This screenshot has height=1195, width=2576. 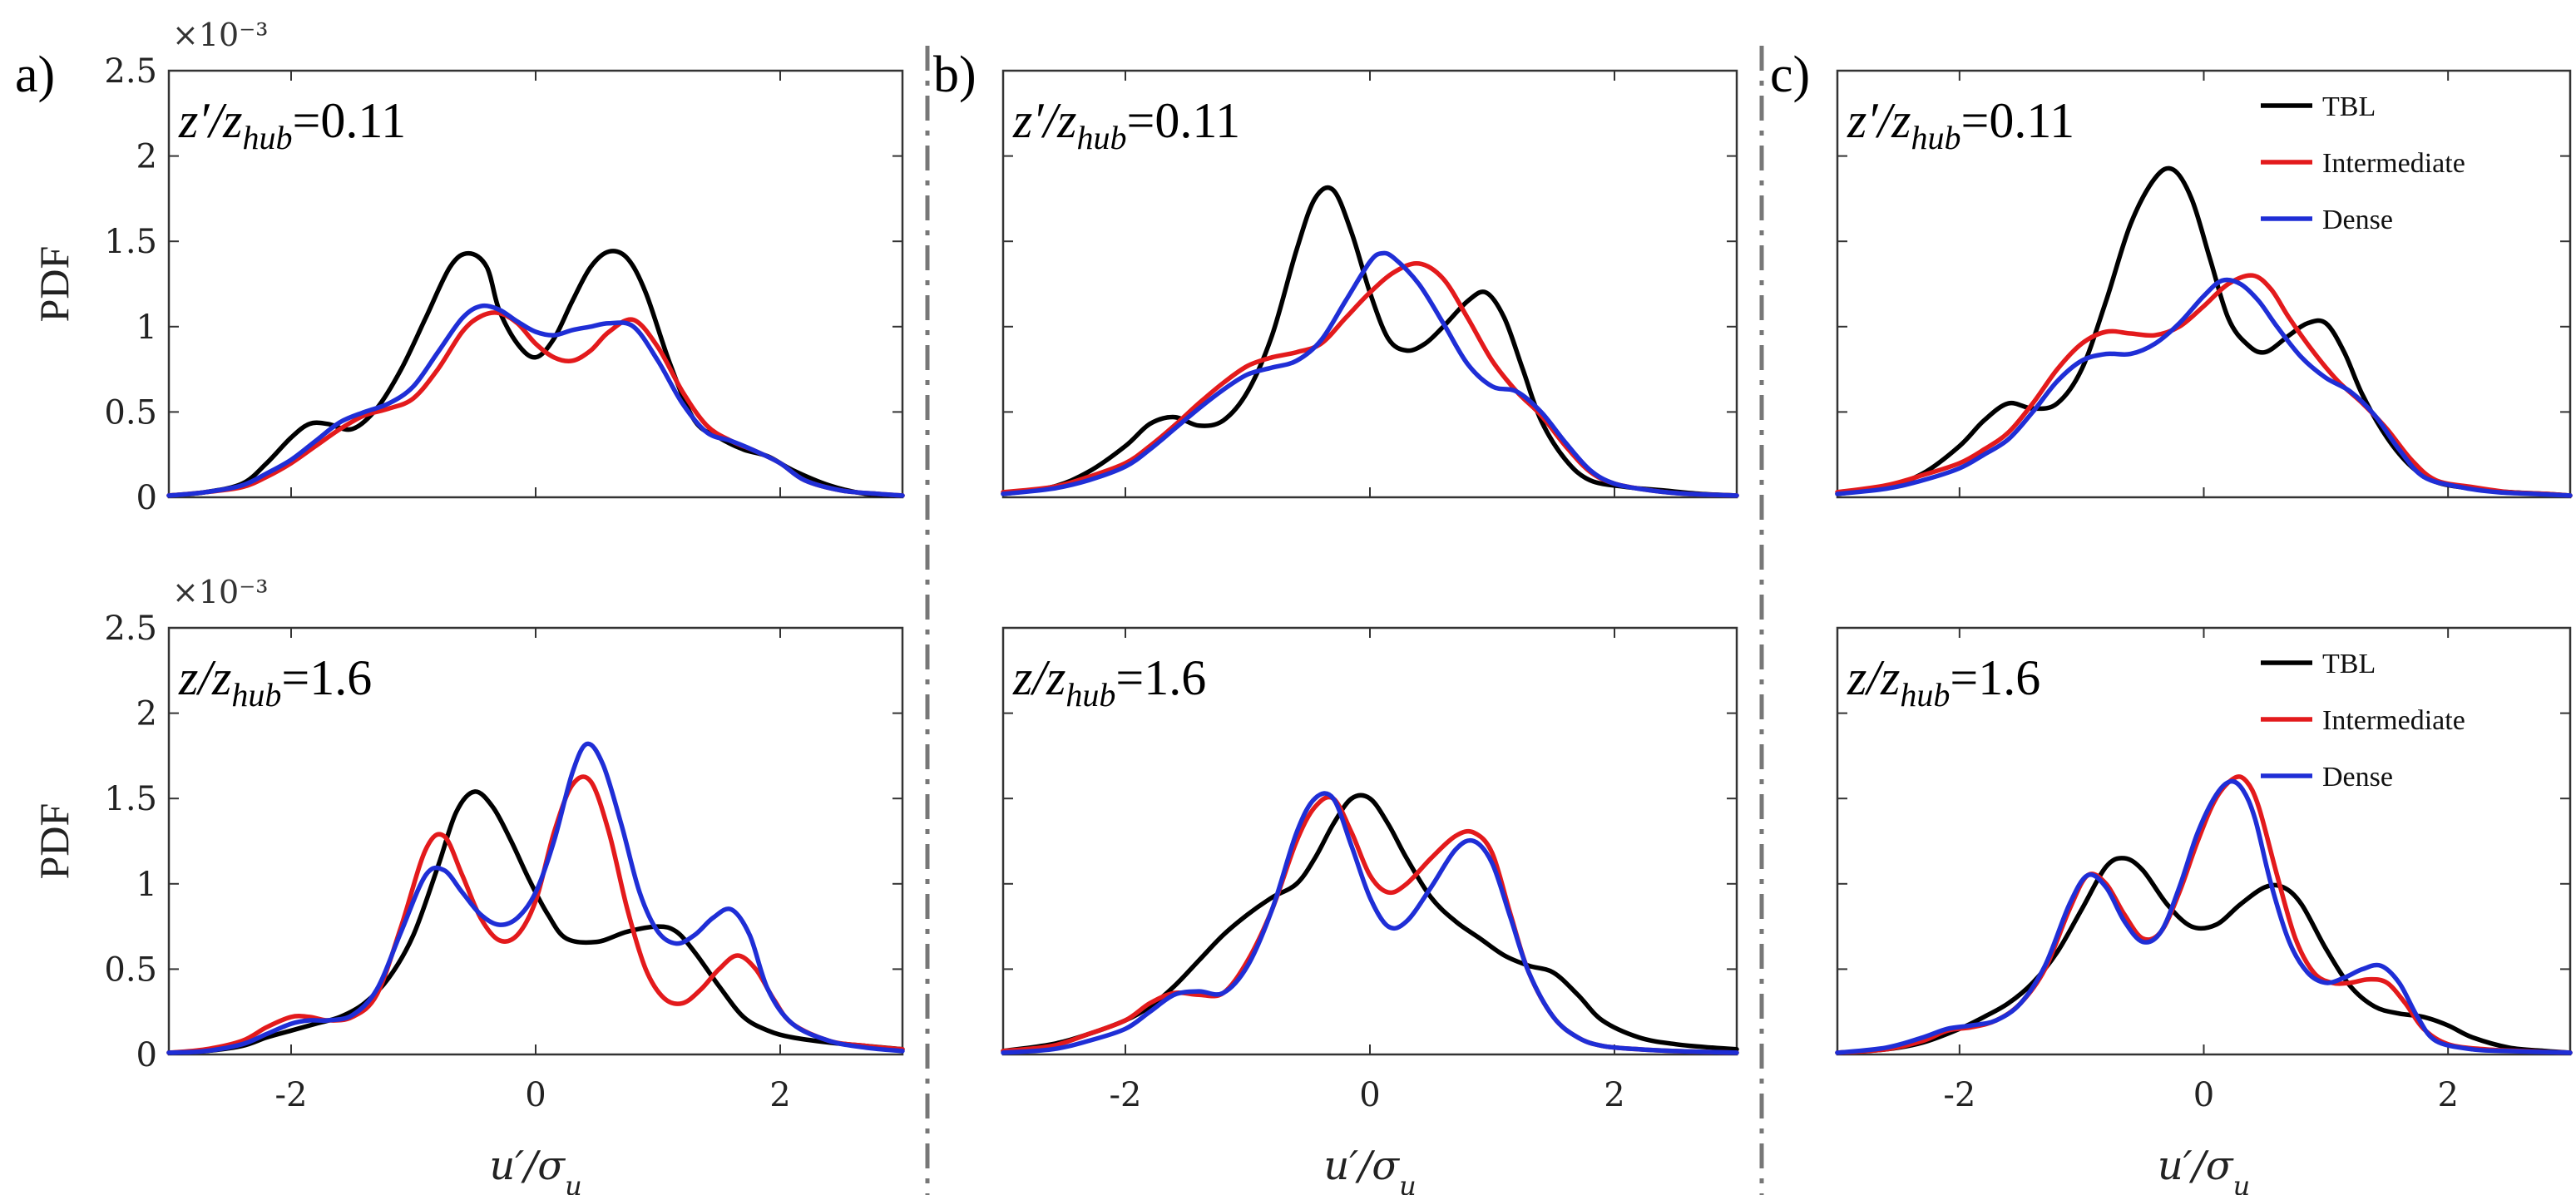 I want to click on series-line-intermediate, so click(x=2204, y=386).